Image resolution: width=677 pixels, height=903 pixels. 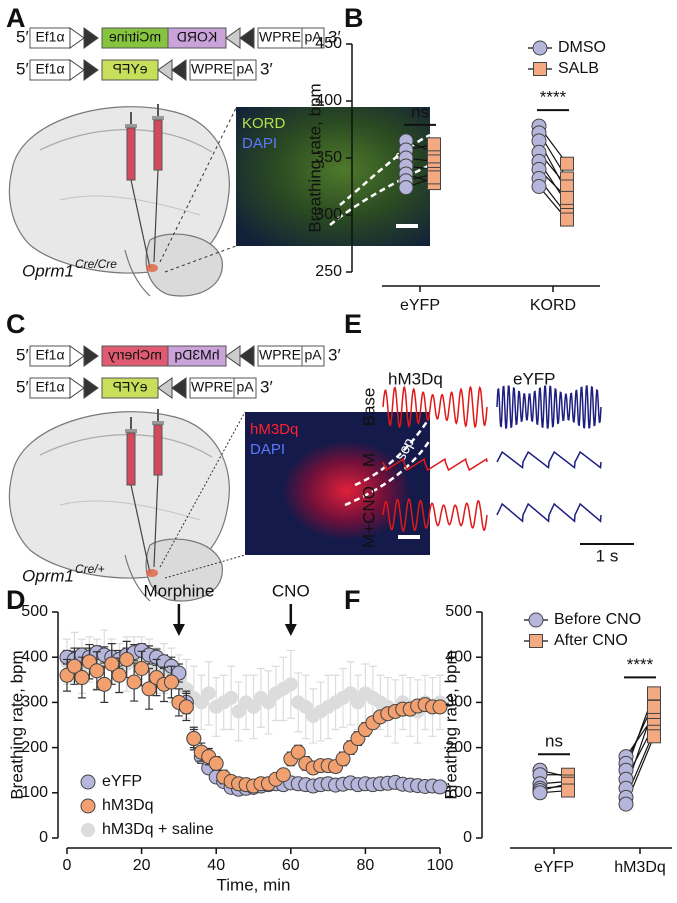 What do you see at coordinates (290, 630) in the screenshot?
I see `arrow-head` at bounding box center [290, 630].